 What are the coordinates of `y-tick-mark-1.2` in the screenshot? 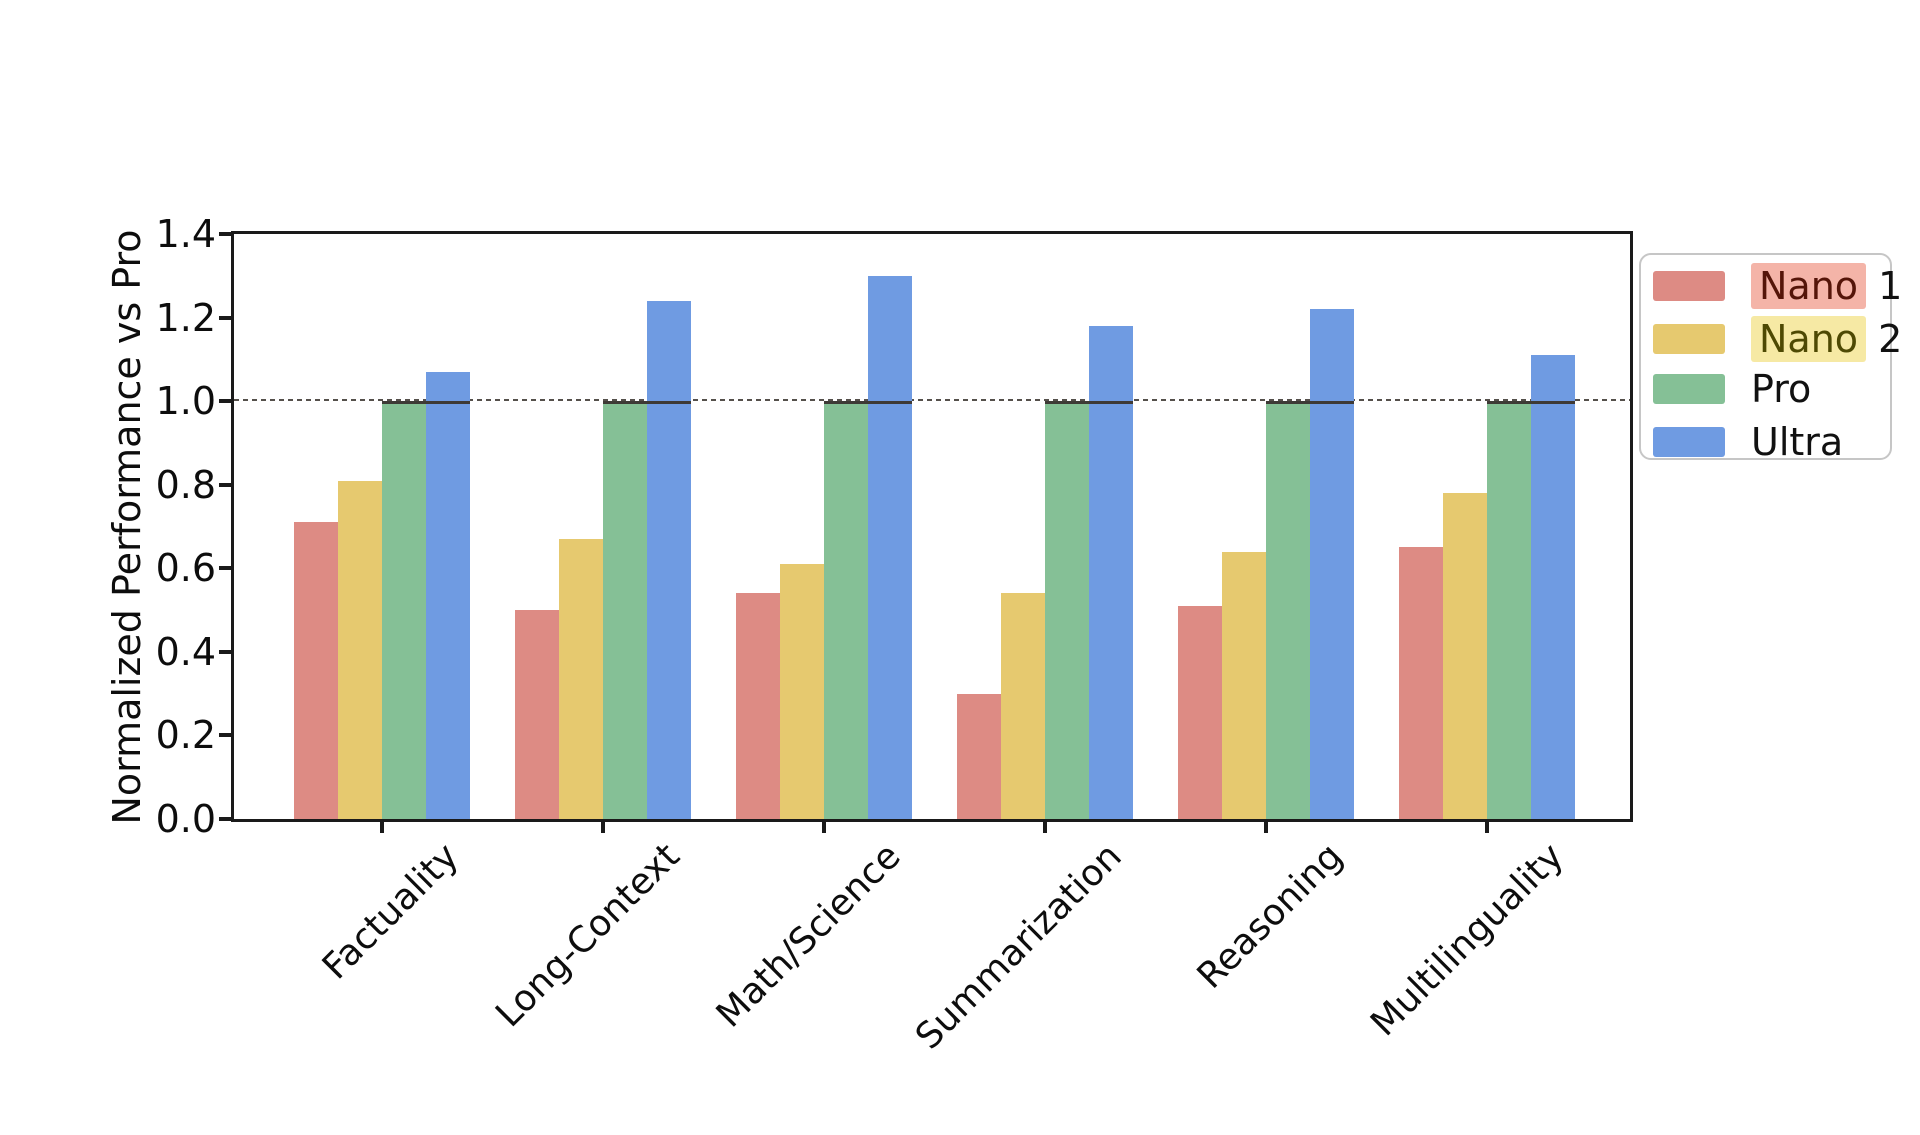 It's located at (226, 317).